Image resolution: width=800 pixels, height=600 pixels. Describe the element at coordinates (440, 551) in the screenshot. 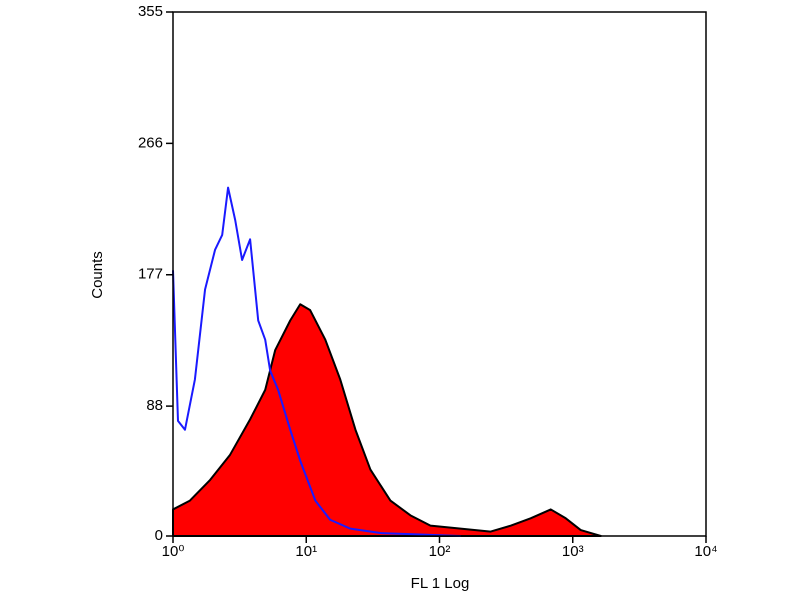

I see `x-tick-label: 10²` at that location.